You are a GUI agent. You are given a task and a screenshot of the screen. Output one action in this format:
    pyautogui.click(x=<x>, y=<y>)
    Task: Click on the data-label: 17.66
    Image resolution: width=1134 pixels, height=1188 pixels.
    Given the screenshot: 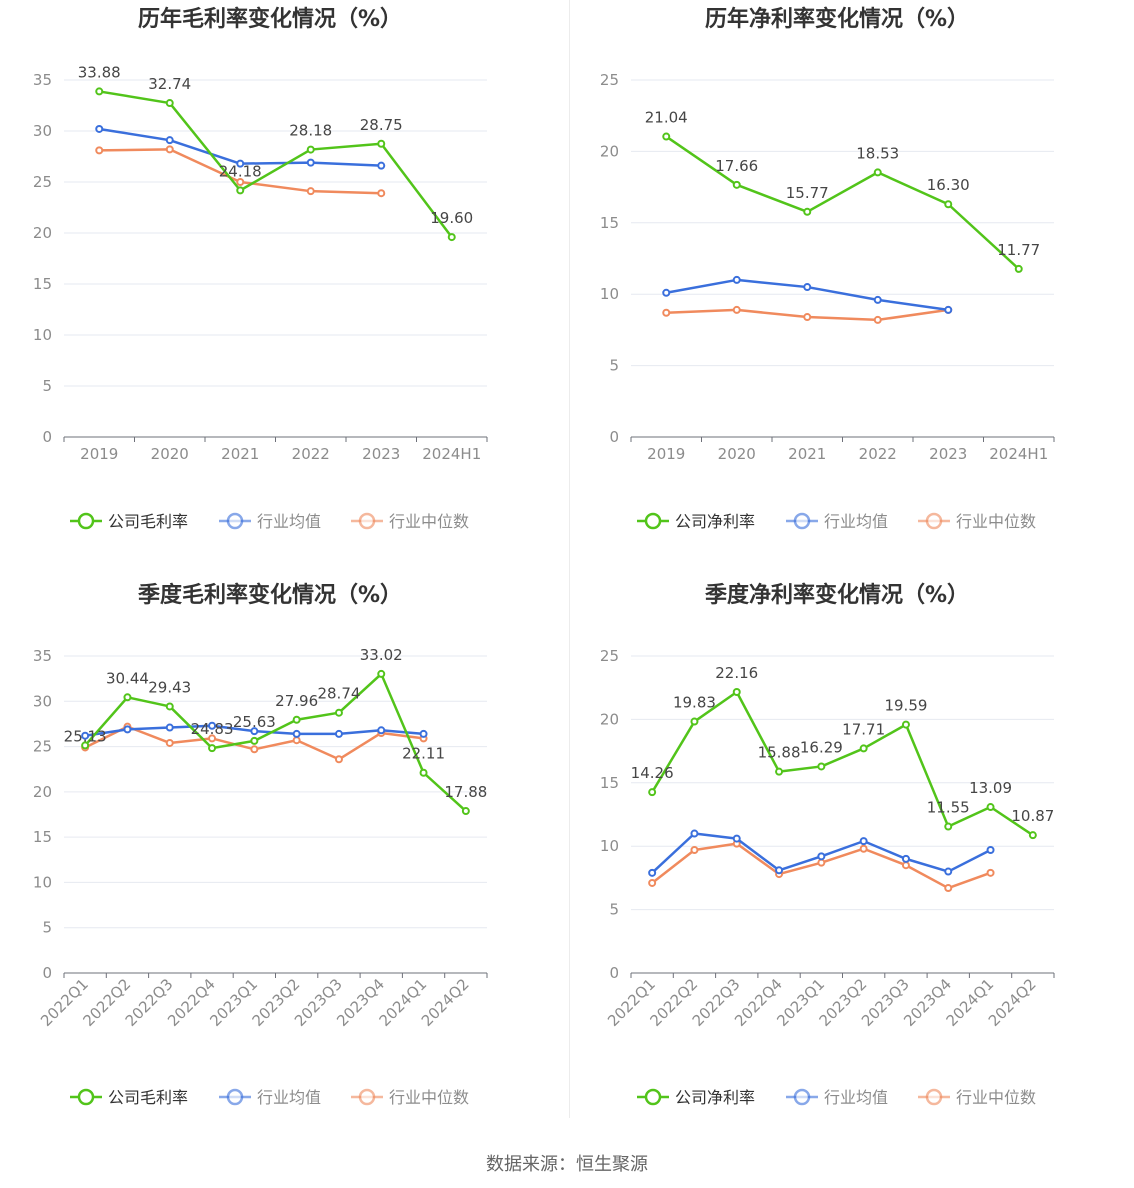 What is the action you would take?
    pyautogui.click(x=736, y=166)
    